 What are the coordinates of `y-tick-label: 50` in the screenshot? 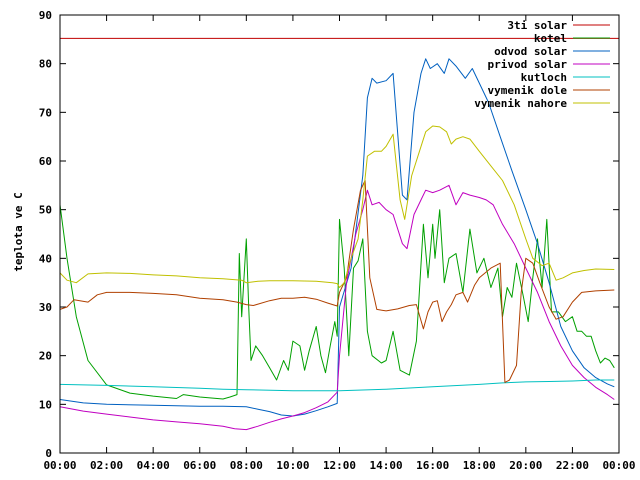 It's located at (45, 210).